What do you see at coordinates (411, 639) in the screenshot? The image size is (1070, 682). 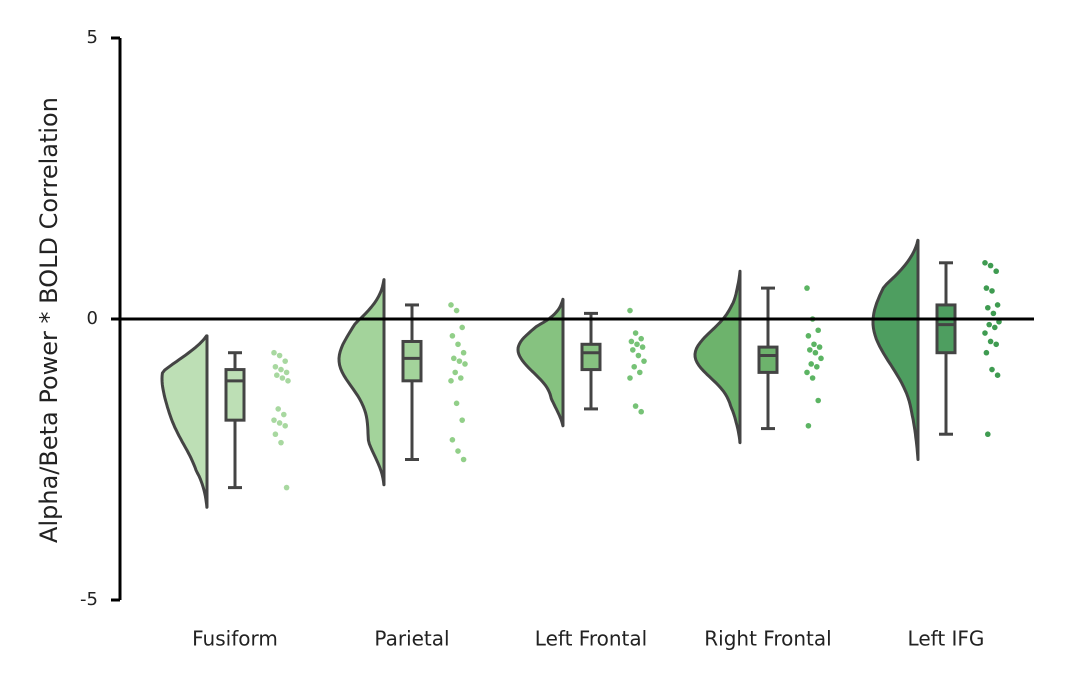 I see `category-label: Parietal` at bounding box center [411, 639].